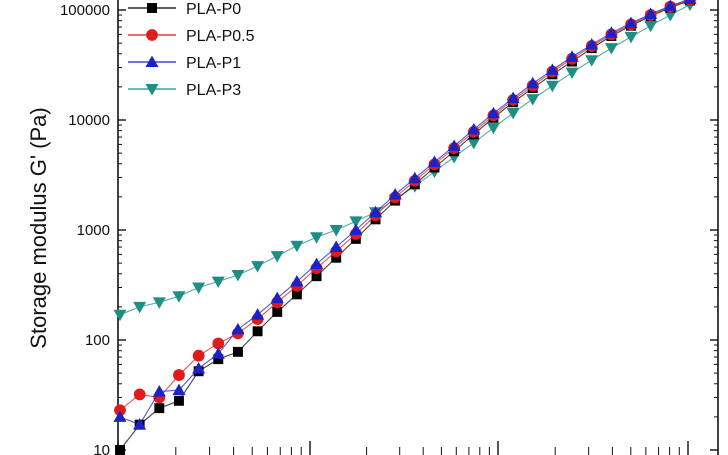 The height and width of the screenshot is (455, 728). Describe the element at coordinates (213, 9) in the screenshot. I see `legend-label-pla-p0: PLA-P0` at that location.